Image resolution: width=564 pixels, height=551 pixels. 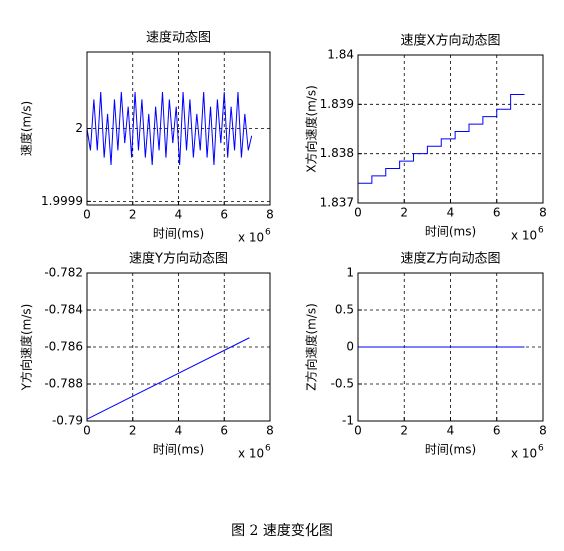 I want to click on chart-title: 速度X方向动态图, so click(x=451, y=41).